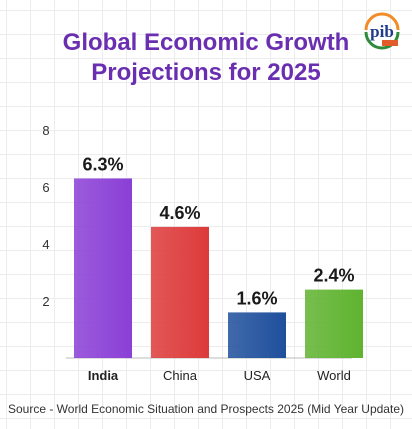 The image size is (412, 429). I want to click on category-label-usa: USA, so click(257, 375).